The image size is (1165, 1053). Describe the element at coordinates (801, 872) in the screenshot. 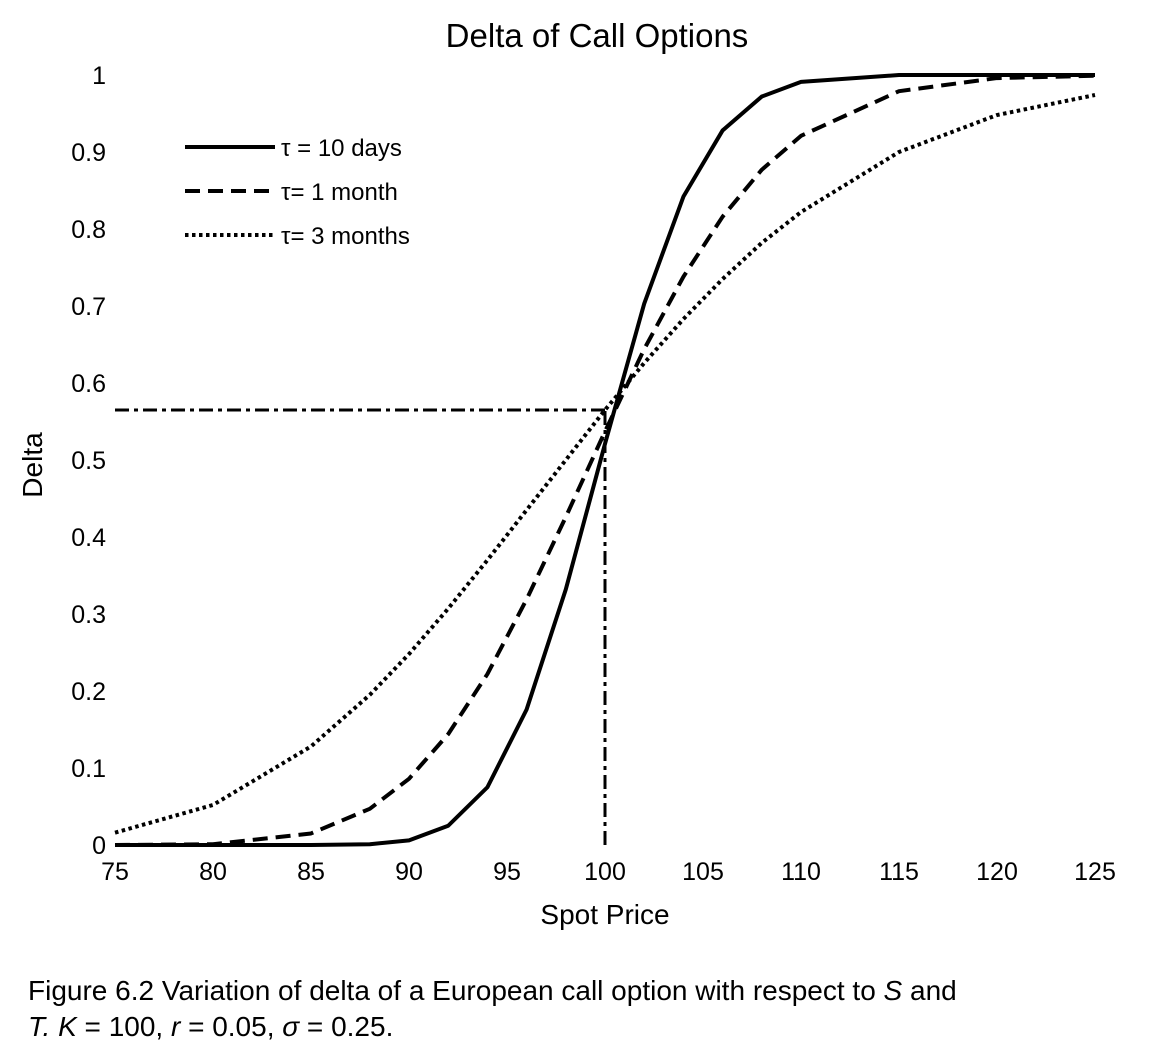

I see `x-tick-label: 110` at that location.